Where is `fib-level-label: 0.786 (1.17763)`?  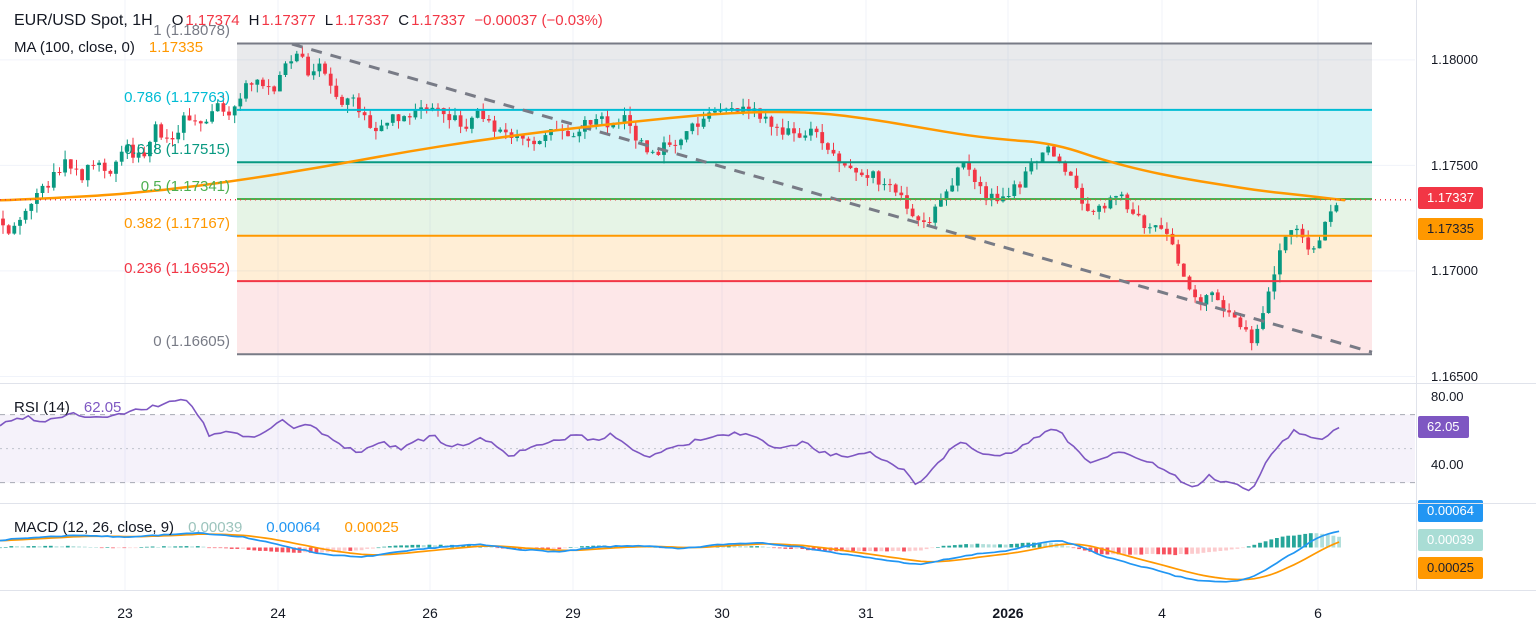
fib-level-label: 0.786 (1.17763) is located at coordinates (177, 97).